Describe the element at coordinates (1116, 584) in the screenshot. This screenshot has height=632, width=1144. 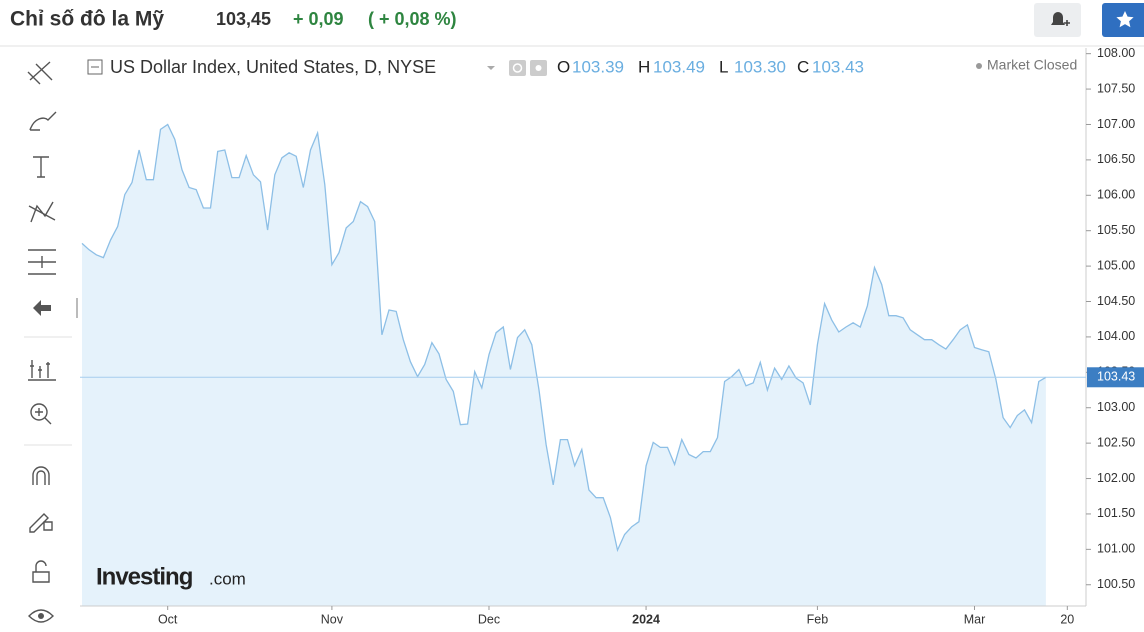
I see `y-tick-label: 100.50` at that location.